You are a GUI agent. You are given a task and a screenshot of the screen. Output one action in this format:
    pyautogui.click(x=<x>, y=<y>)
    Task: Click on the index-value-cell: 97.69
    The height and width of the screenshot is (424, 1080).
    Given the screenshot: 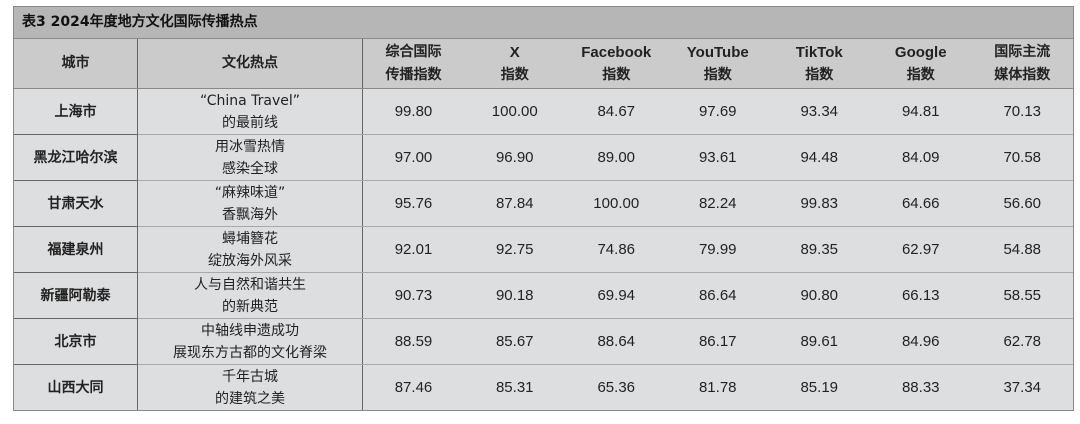 What is the action you would take?
    pyautogui.click(x=718, y=111)
    